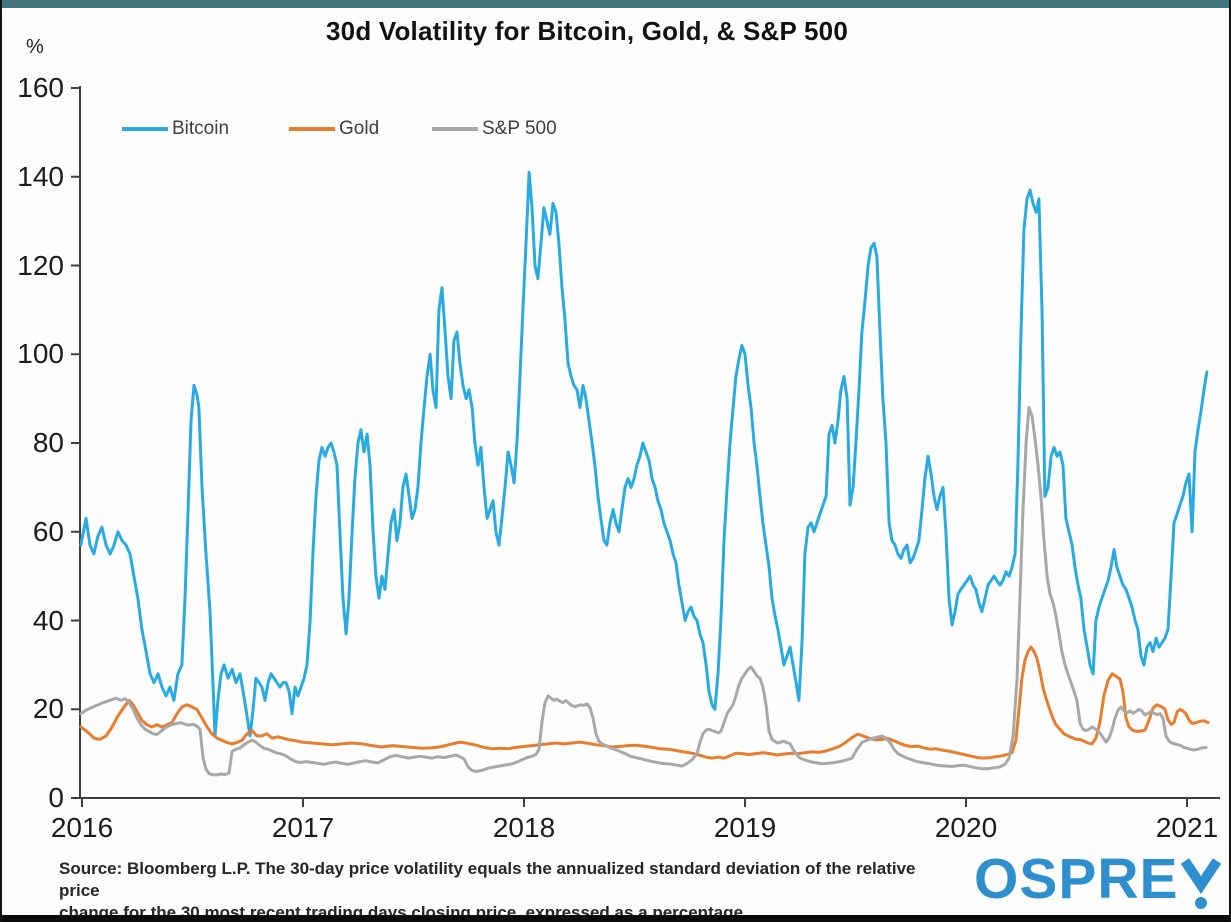  What do you see at coordinates (303, 827) in the screenshot?
I see `x-tick-label: 2017` at bounding box center [303, 827].